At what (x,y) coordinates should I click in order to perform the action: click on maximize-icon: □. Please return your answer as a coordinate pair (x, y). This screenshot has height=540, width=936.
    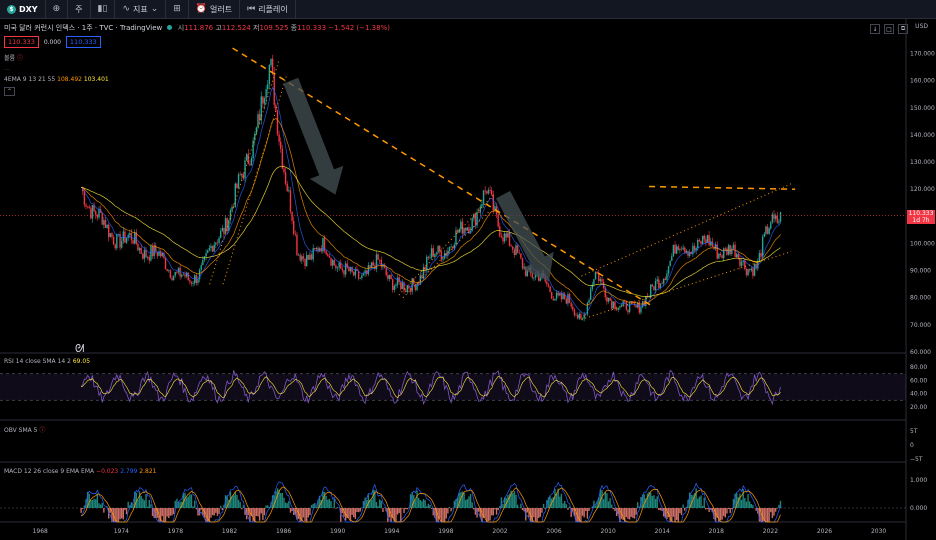
    Looking at the image, I should click on (889, 29).